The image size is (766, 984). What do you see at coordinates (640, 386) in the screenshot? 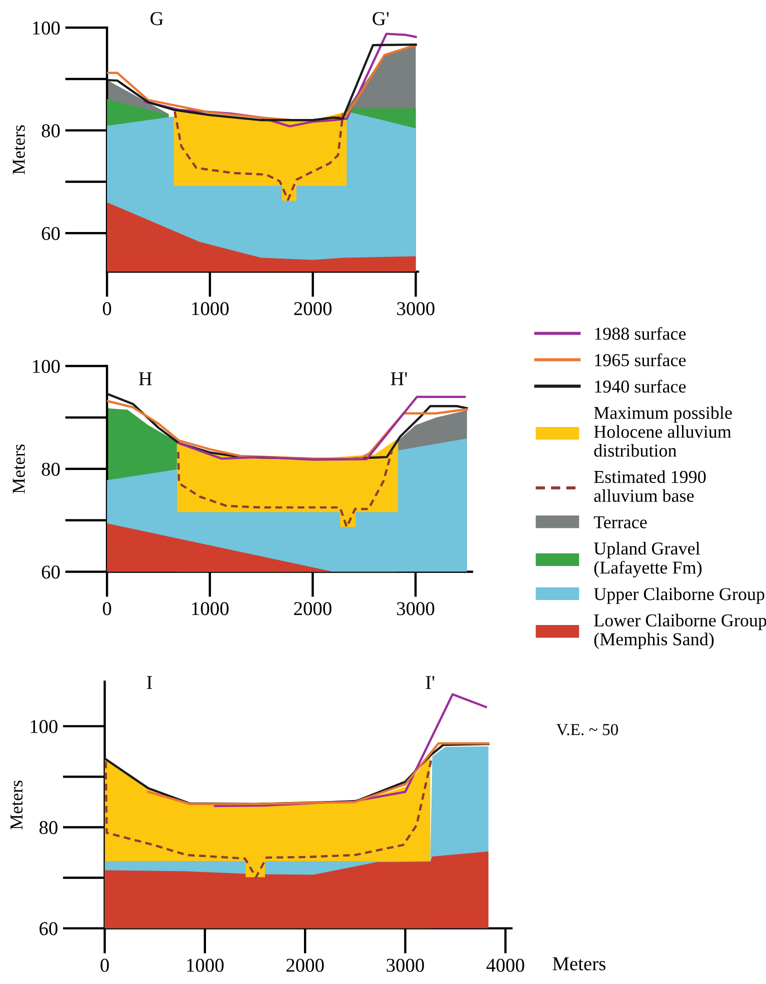
I see `legend-label: 1940 surface` at bounding box center [640, 386].